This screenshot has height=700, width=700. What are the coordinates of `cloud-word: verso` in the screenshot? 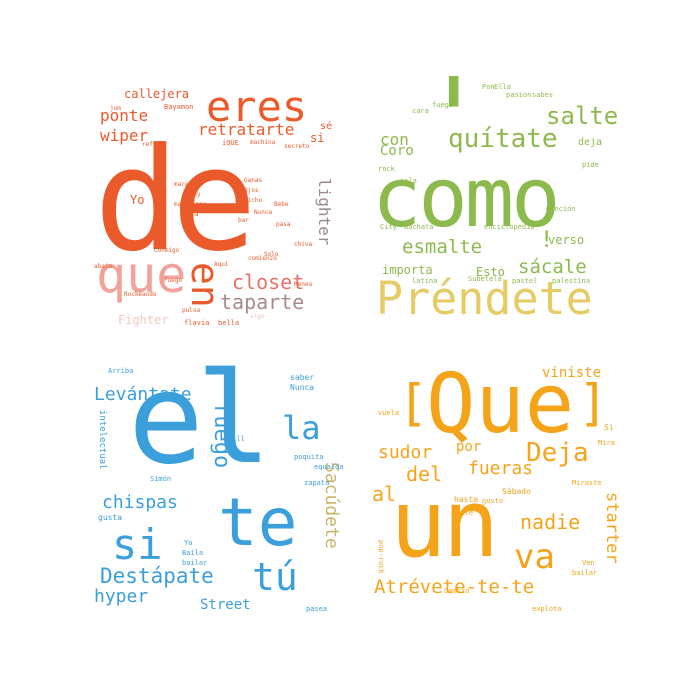 It's located at (566, 240).